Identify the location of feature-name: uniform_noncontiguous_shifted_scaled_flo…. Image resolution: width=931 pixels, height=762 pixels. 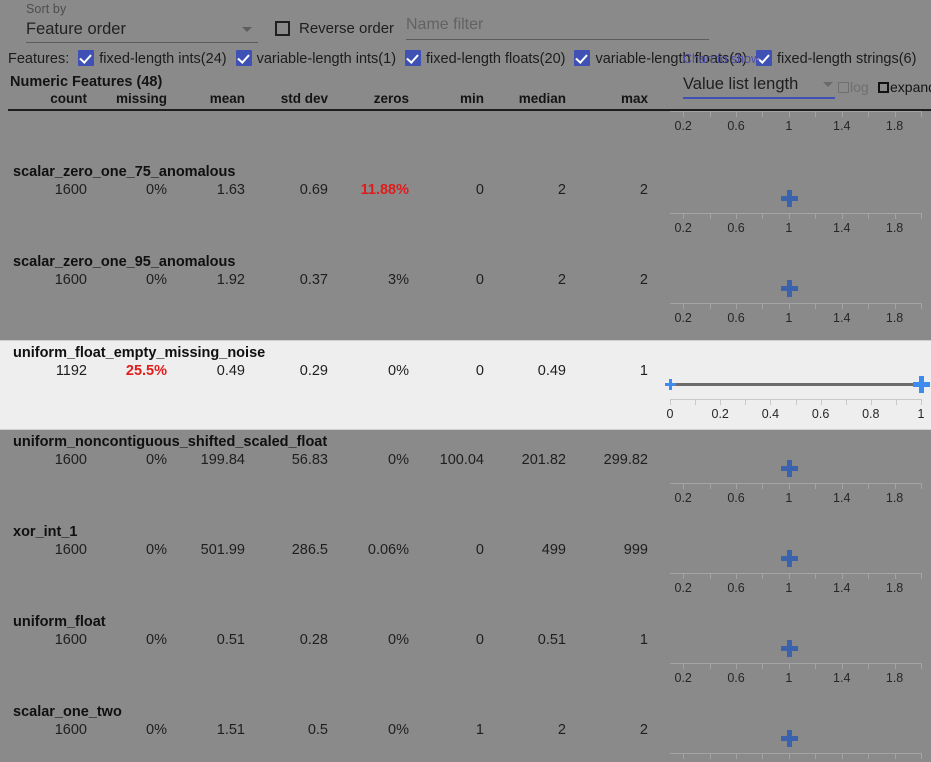
(170, 442).